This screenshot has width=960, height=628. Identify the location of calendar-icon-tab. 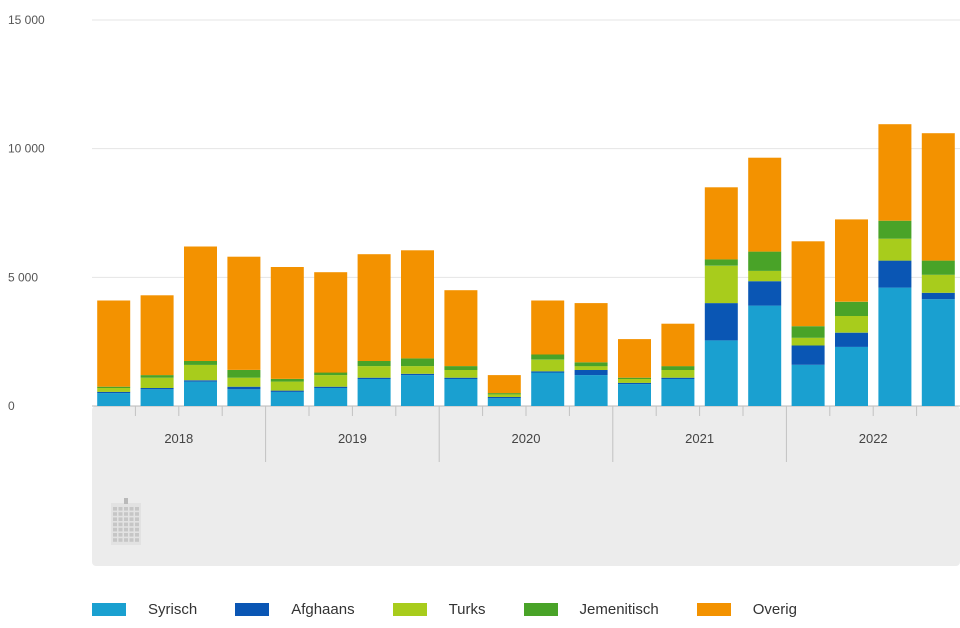
(126, 501).